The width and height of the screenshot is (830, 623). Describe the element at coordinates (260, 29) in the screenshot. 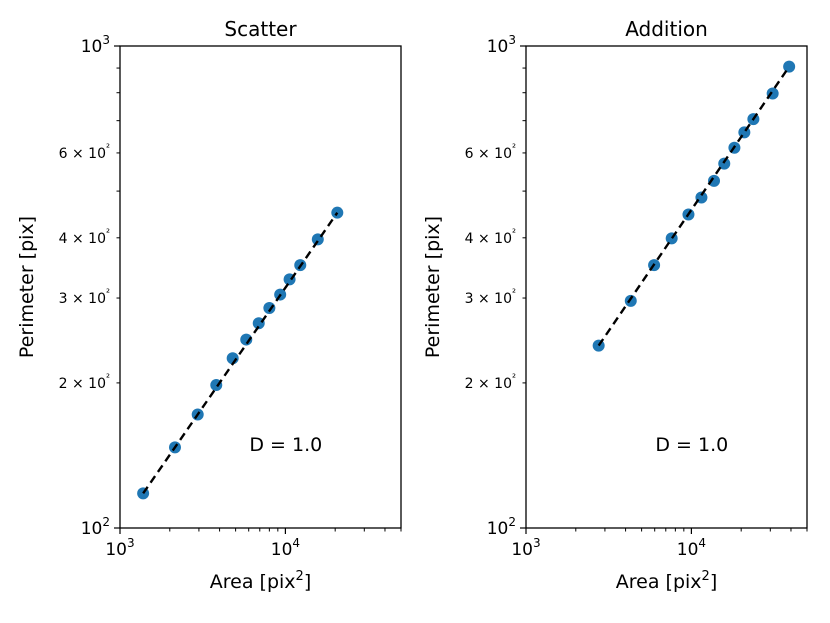

I see `panel-title: Scatter` at that location.